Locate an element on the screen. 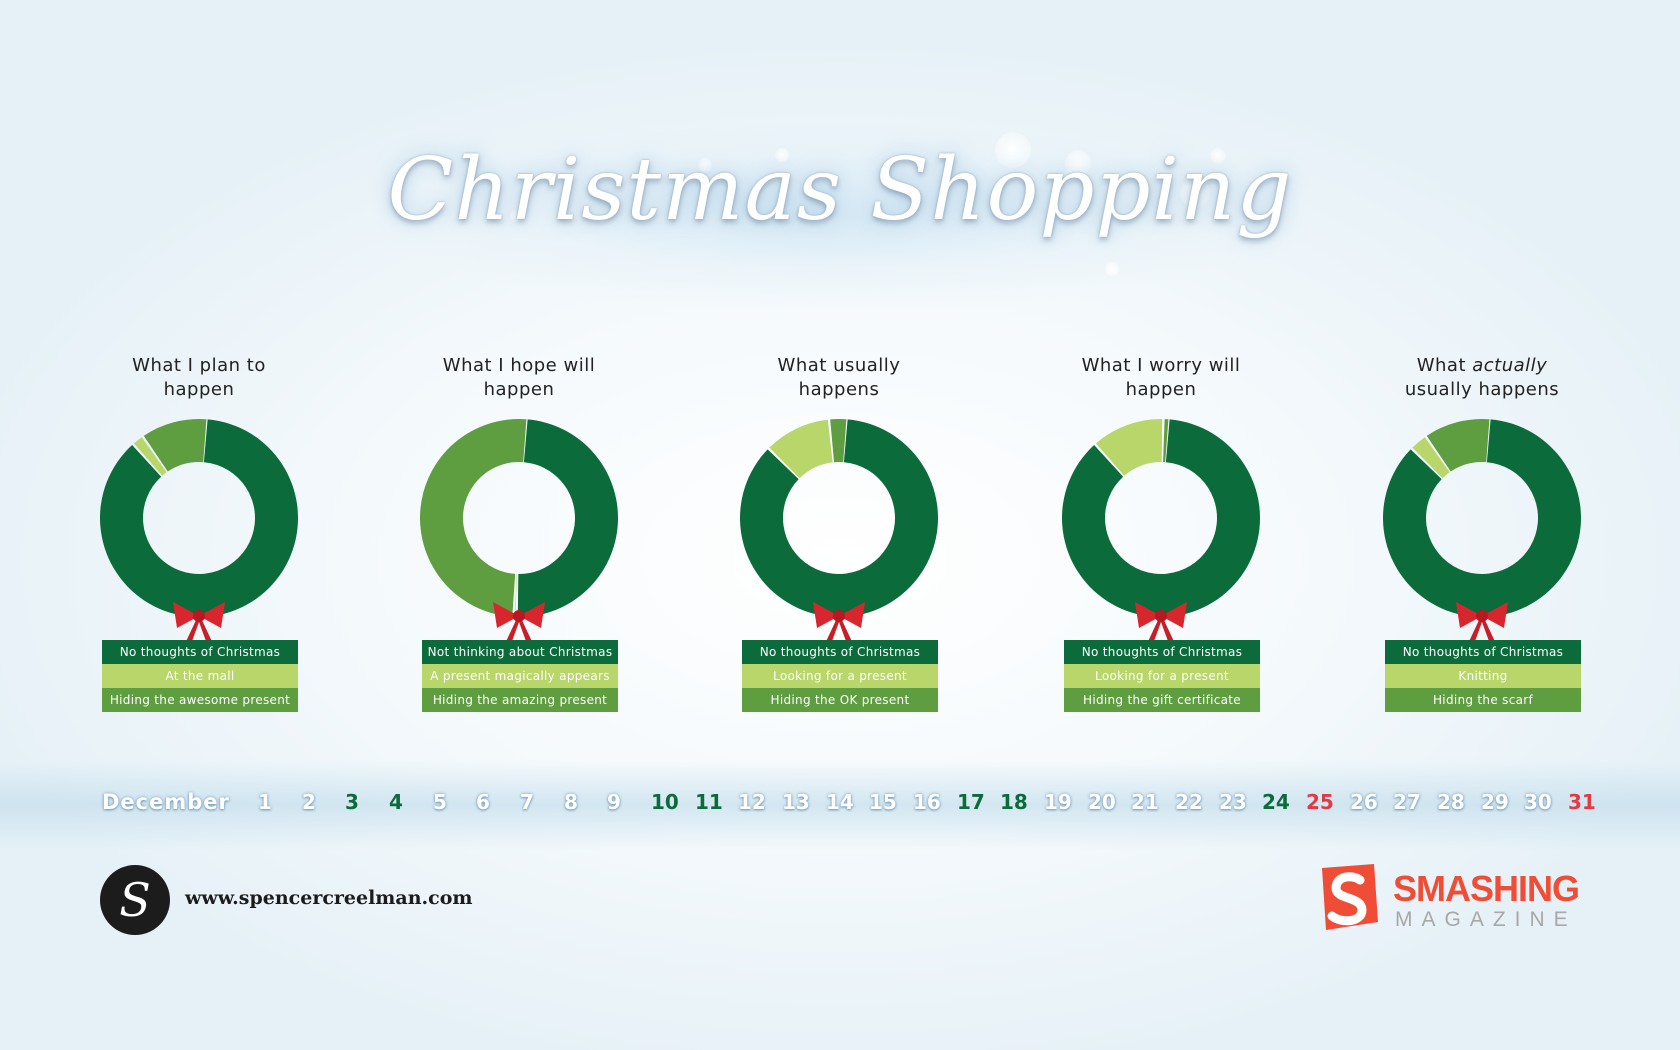 The width and height of the screenshot is (1680, 1050). chart-title: What usually happens is located at coordinates (839, 377).